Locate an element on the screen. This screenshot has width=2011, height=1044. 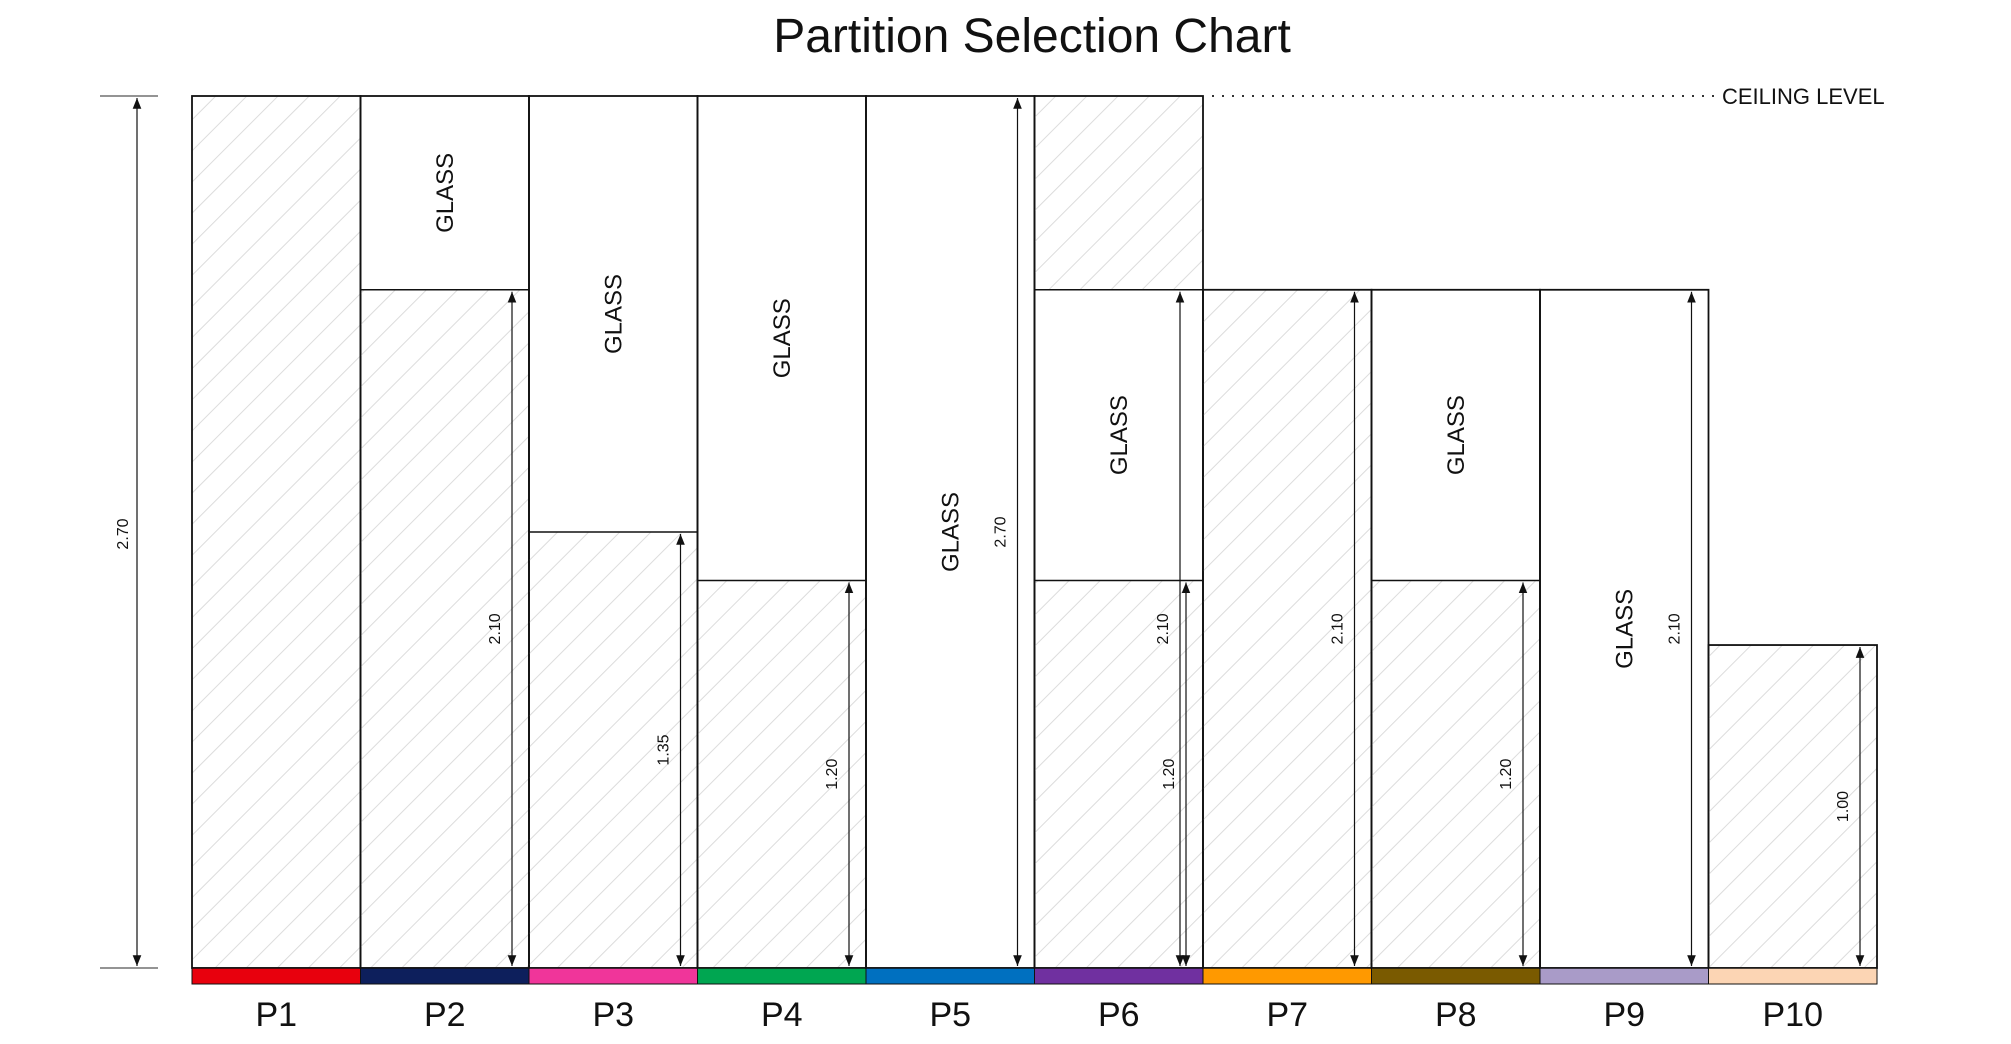
partition-p9-dim-label: 2.10 is located at coordinates (1675, 628).